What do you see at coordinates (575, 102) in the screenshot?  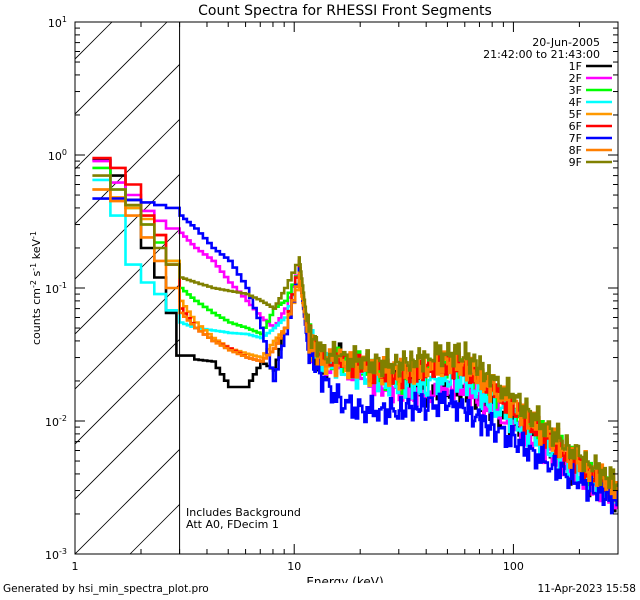 I see `legend-label-4F: 4F` at bounding box center [575, 102].